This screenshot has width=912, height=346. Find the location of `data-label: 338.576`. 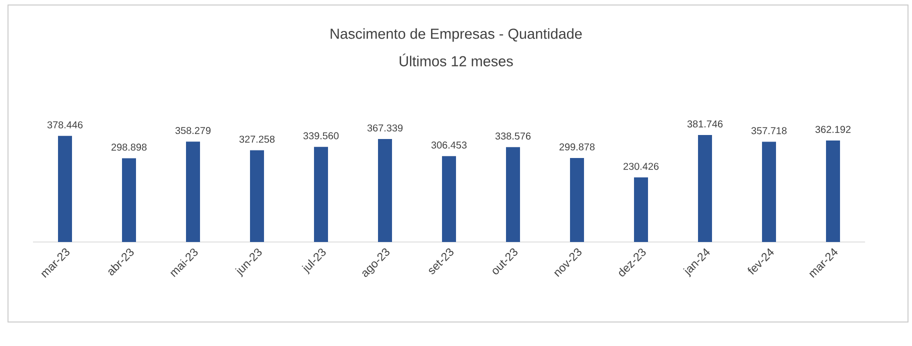

data-label: 338.576 is located at coordinates (513, 136).